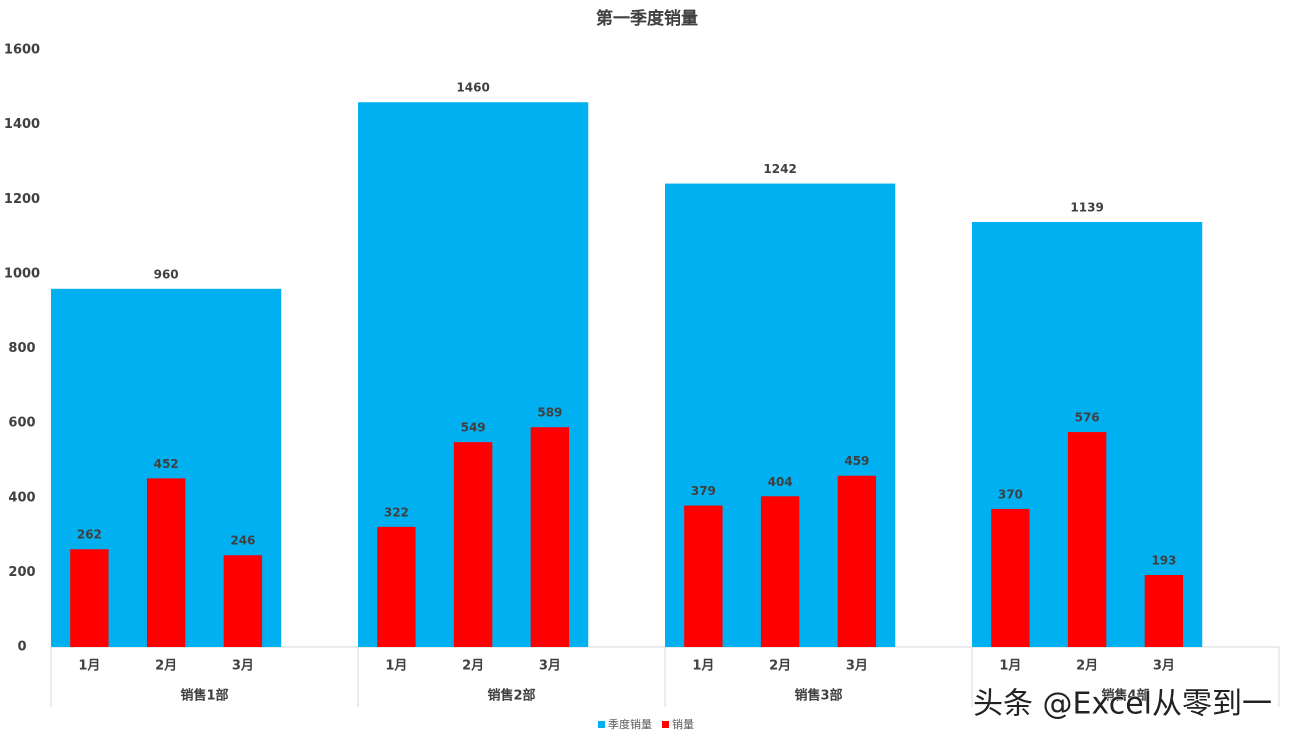  Describe the element at coordinates (166, 274) in the screenshot. I see `data-label: 960` at that location.